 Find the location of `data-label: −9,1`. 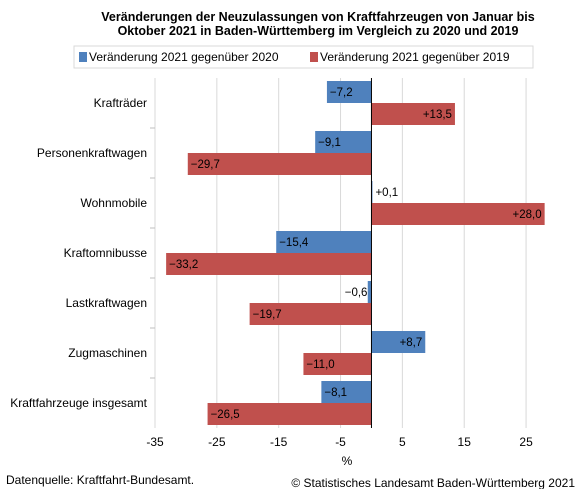

data-label: −9,1 is located at coordinates (329, 143).